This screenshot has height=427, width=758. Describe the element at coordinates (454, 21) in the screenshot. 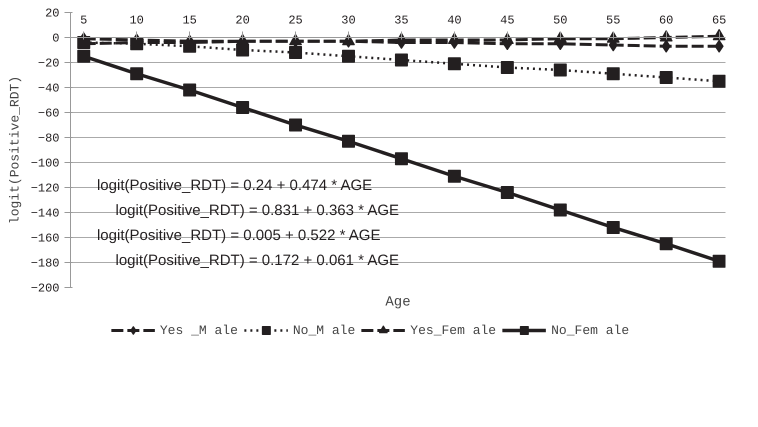

I see `x-tick-label: 40` at that location.